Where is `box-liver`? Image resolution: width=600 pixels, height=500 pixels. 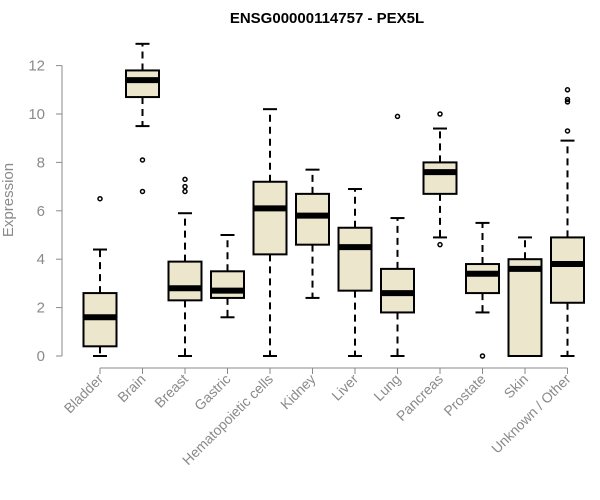 box-liver is located at coordinates (355, 272).